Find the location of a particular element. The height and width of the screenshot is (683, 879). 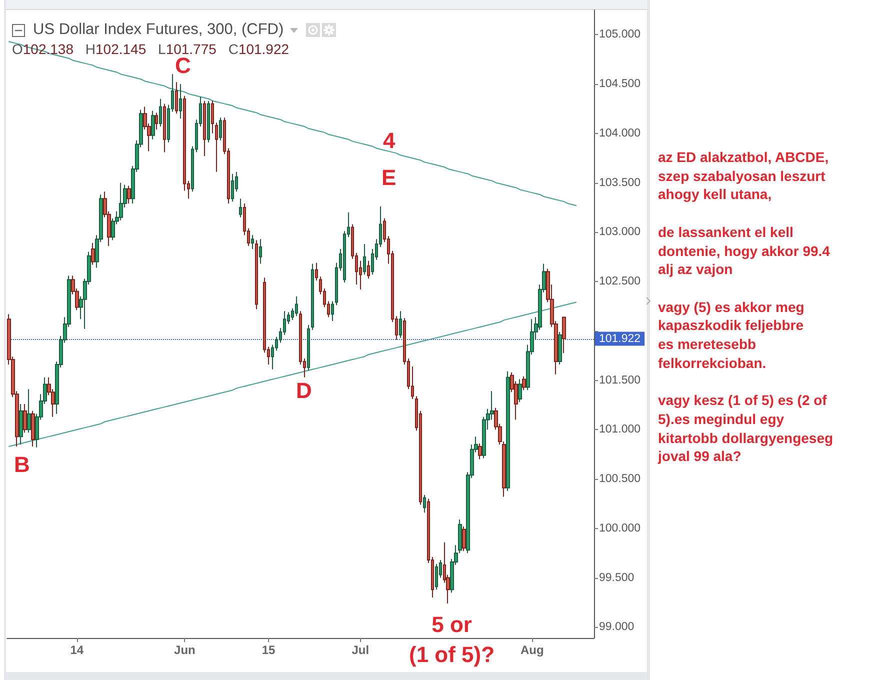

annotation: D is located at coordinates (304, 390).